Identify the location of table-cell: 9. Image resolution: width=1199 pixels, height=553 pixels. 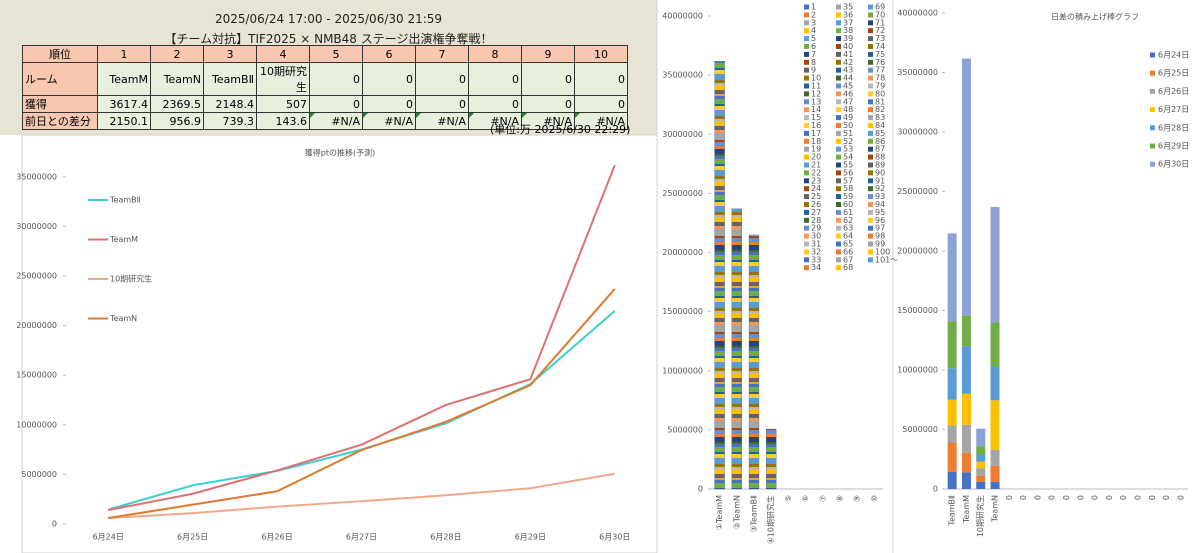
(548, 54).